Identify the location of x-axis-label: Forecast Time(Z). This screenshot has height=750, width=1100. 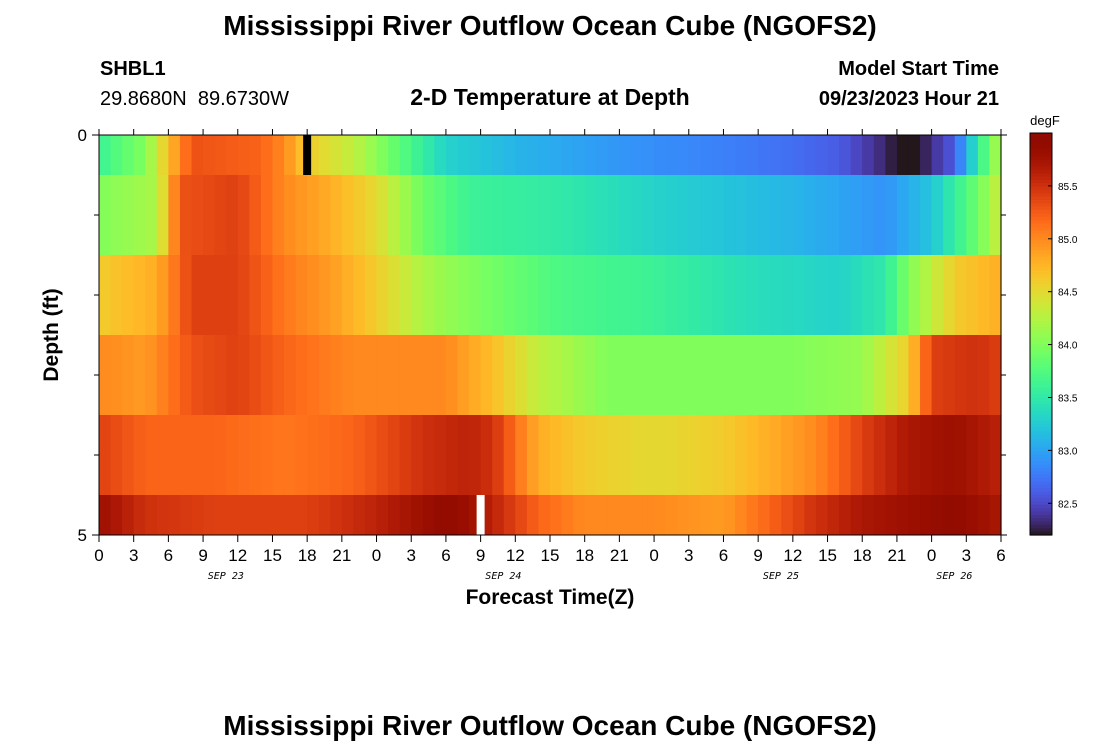
(550, 597).